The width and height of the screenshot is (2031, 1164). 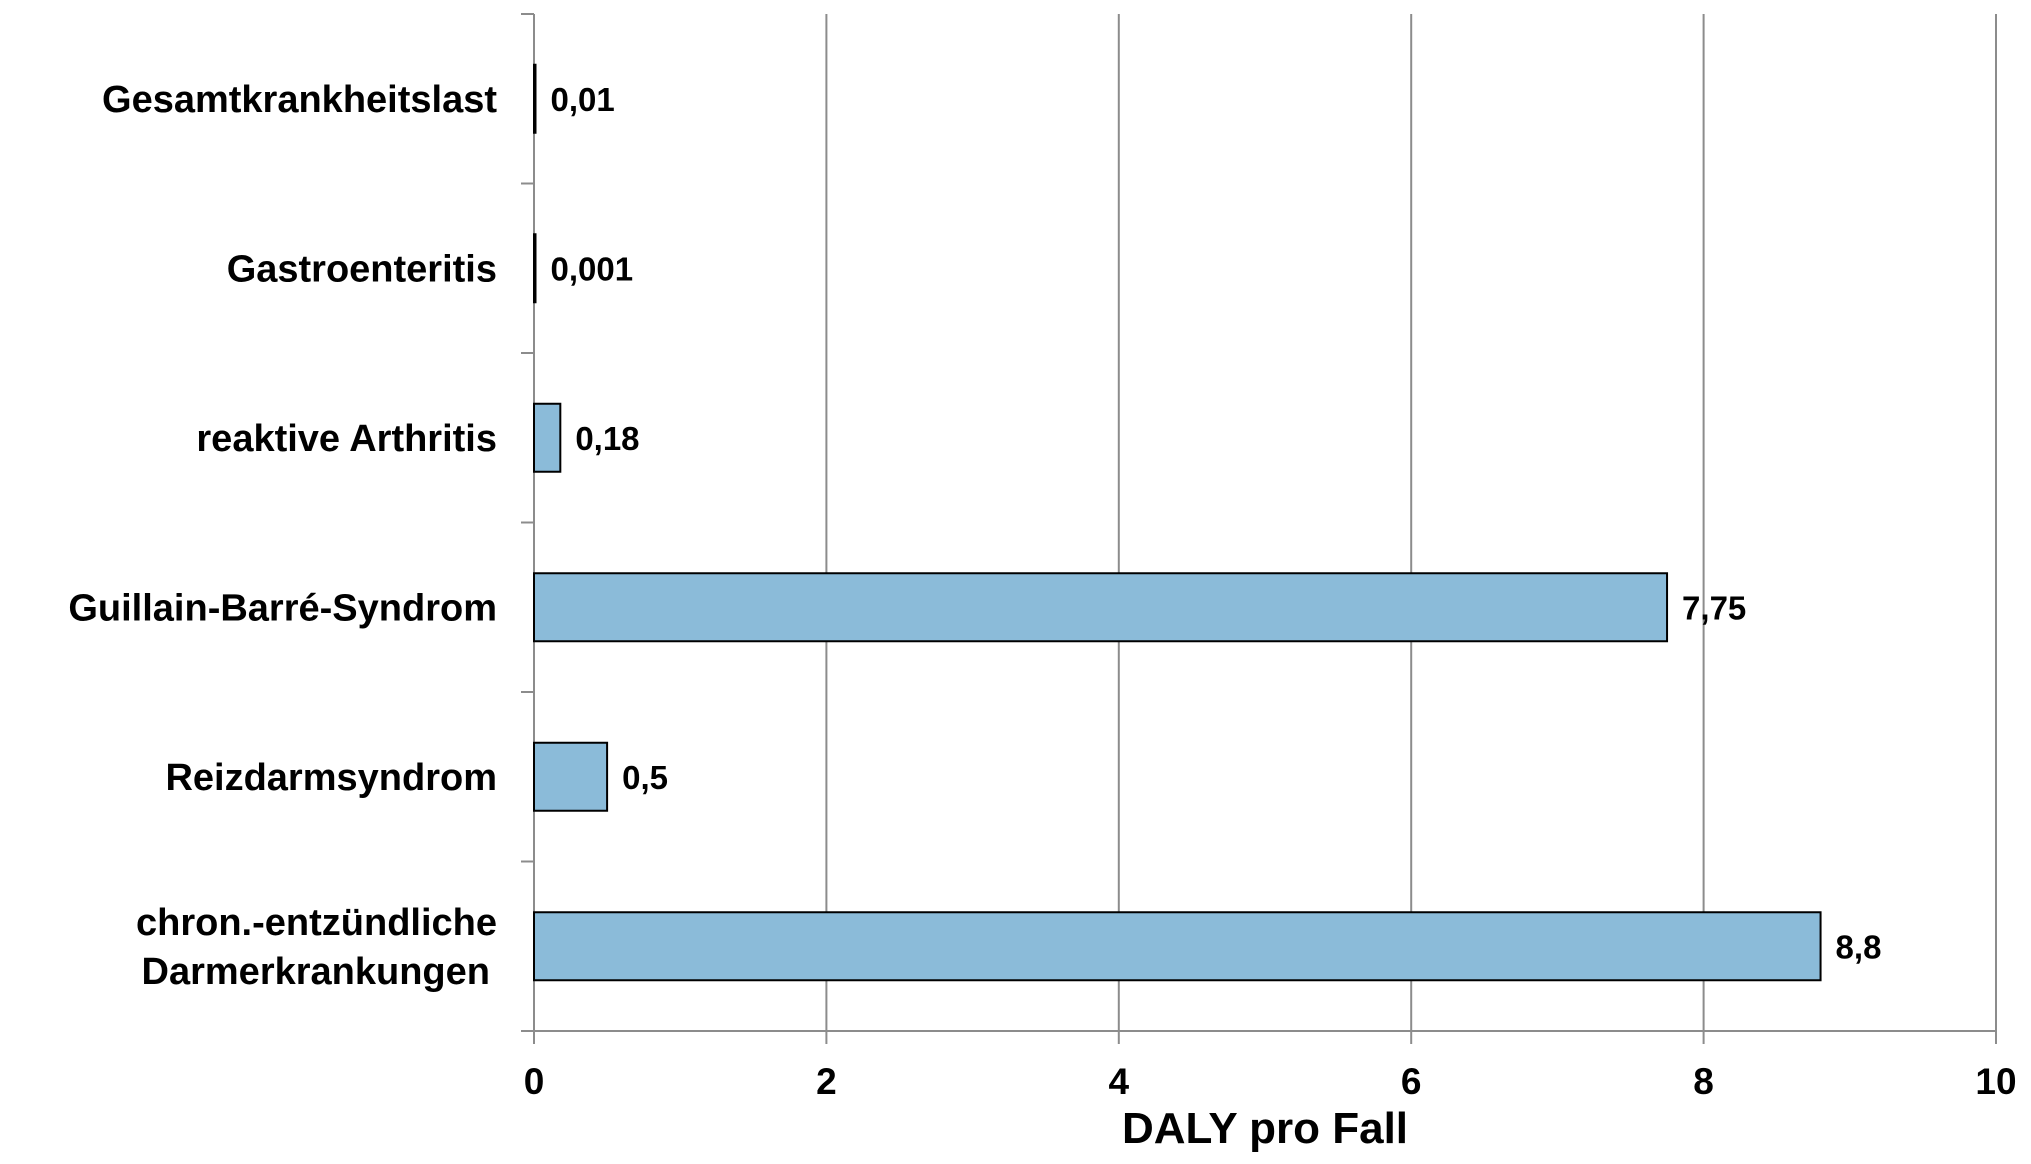 I want to click on category-label-5-line-0: chron.-entzündliche, so click(x=316, y=923).